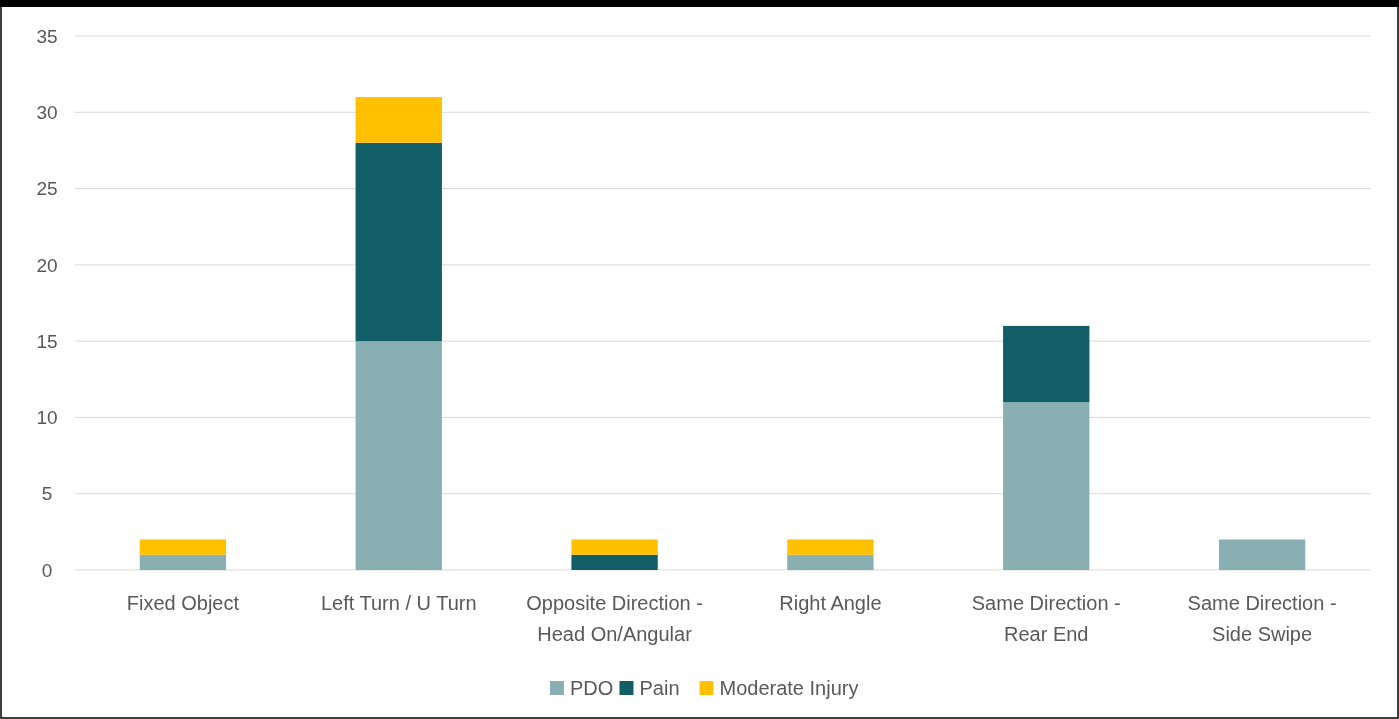 The height and width of the screenshot is (719, 1399). I want to click on x-tick-label: Fixed Object, so click(183, 603).